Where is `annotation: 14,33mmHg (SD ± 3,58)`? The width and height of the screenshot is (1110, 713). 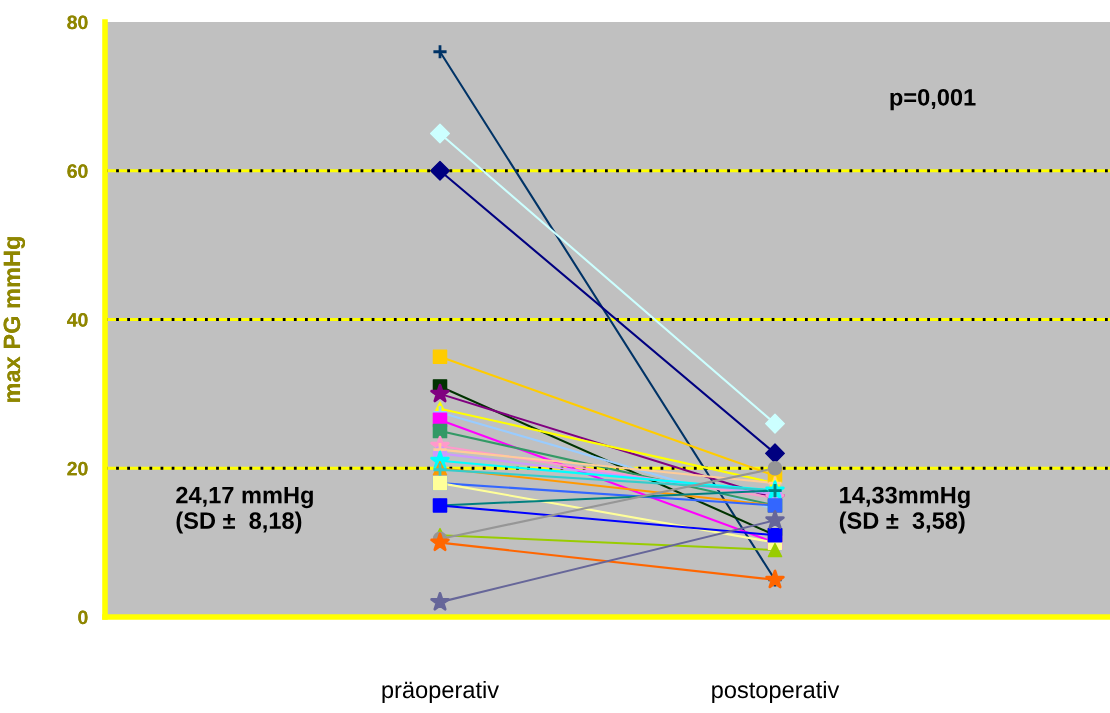 annotation: 14,33mmHg (SD ± 3,58) is located at coordinates (904, 510).